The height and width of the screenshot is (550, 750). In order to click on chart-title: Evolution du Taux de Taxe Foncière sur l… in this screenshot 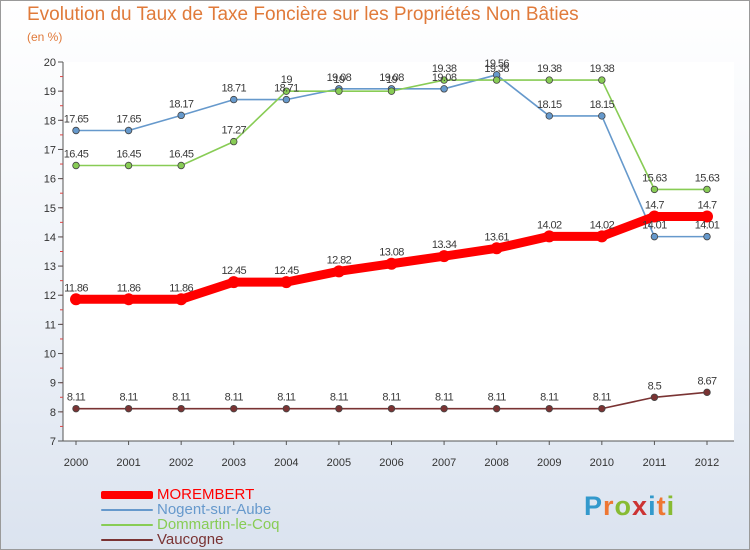, I will do `click(303, 14)`.